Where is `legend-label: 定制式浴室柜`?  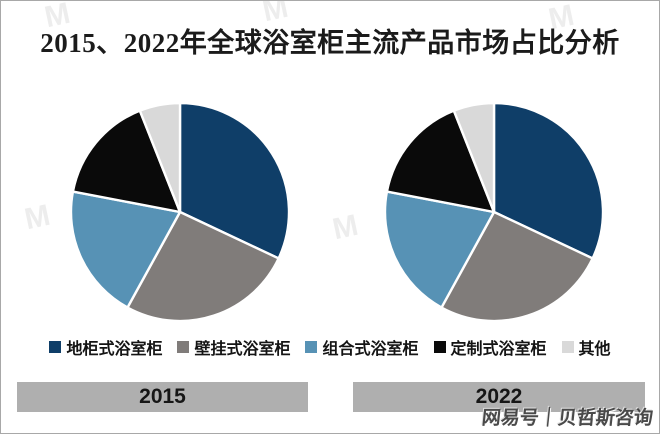 legend-label: 定制式浴室柜 is located at coordinates (498, 349).